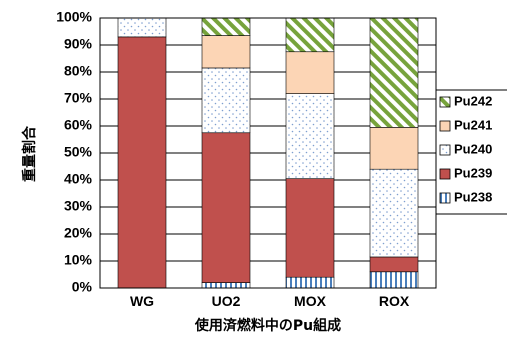 This screenshot has height=342, width=507. I want to click on bar-segment-mox-pu239, so click(310, 228).